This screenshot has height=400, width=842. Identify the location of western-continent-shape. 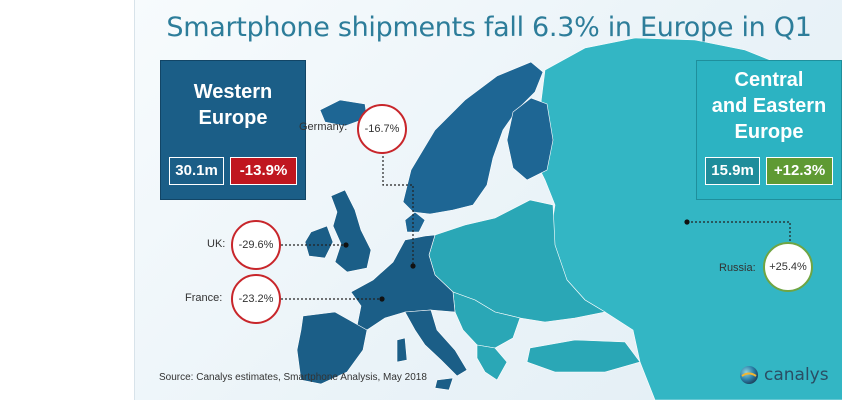
(403, 282).